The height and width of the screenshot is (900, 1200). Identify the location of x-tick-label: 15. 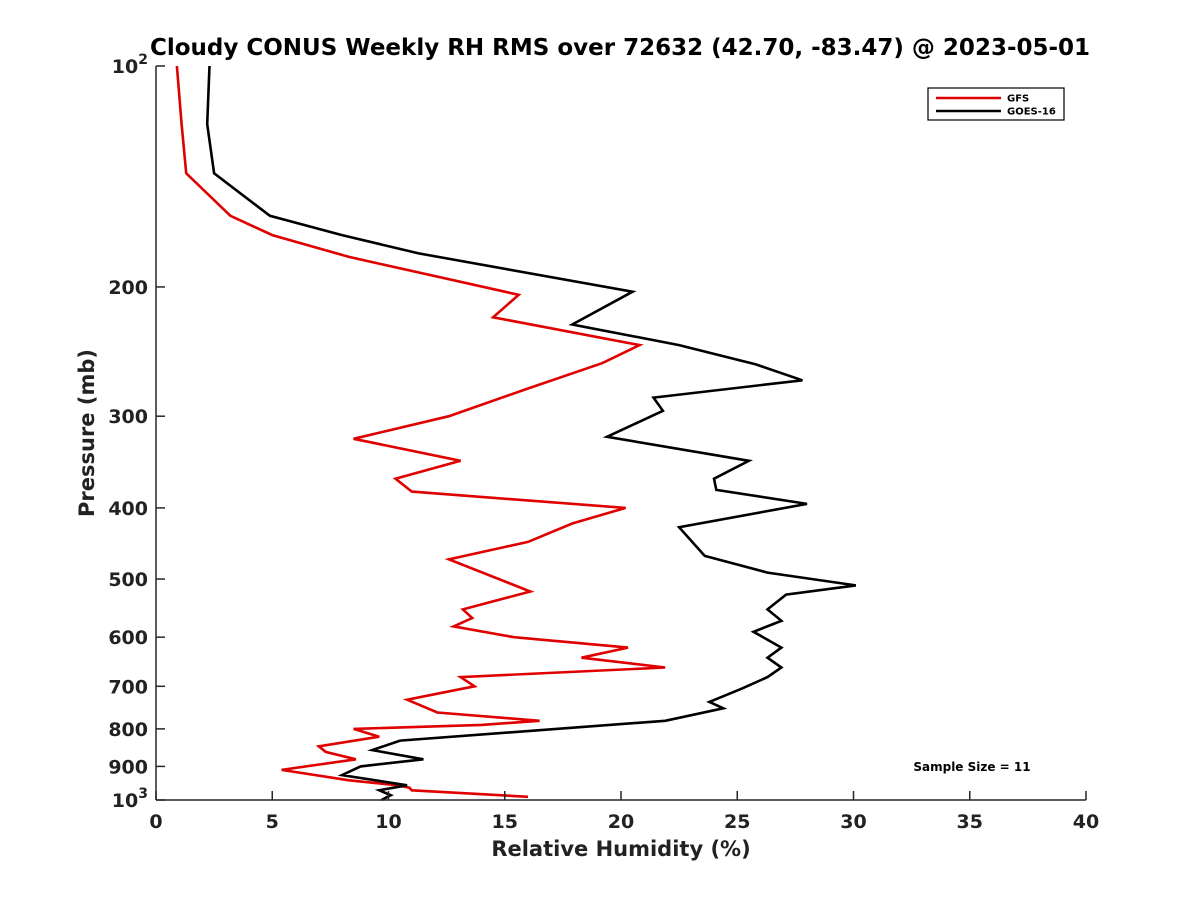
(505, 822).